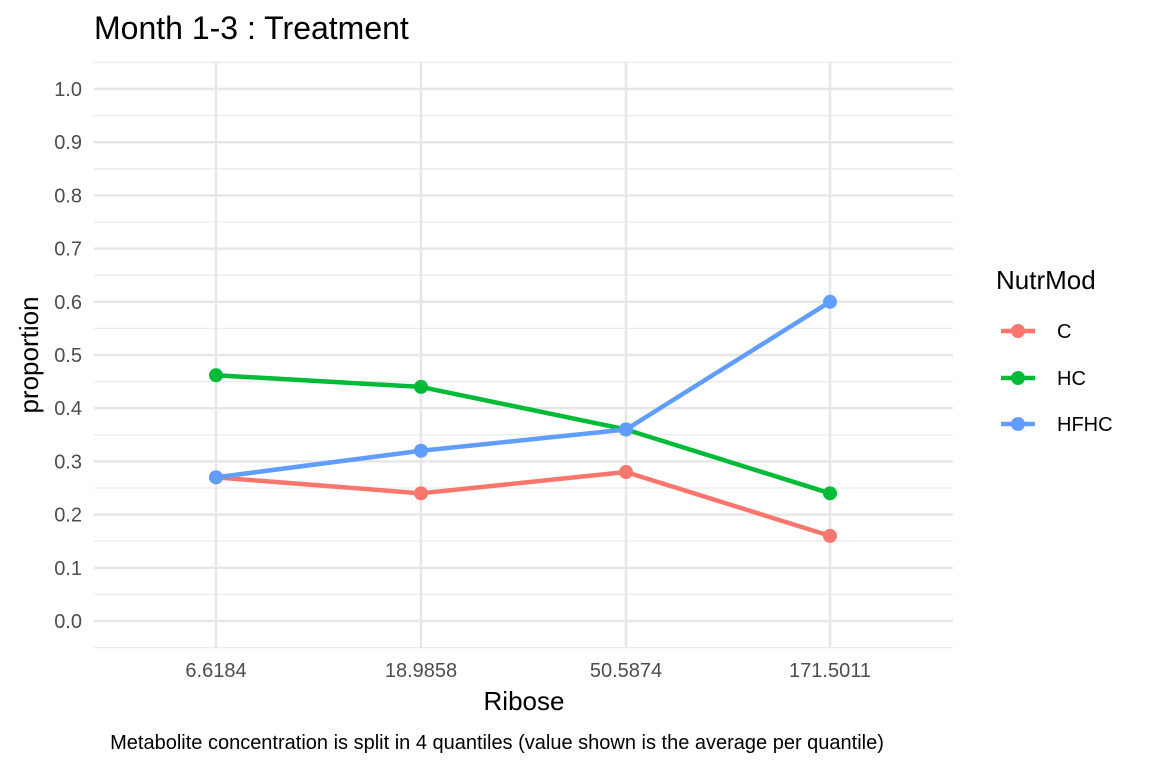  Describe the element at coordinates (29, 354) in the screenshot. I see `y-axis-title: proportion` at that location.